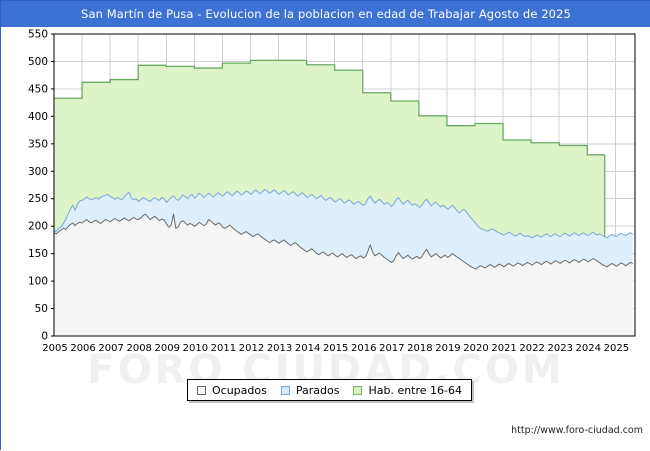  What do you see at coordinates (82, 348) in the screenshot?
I see `x-axis-tick-label: 2006` at bounding box center [82, 348].